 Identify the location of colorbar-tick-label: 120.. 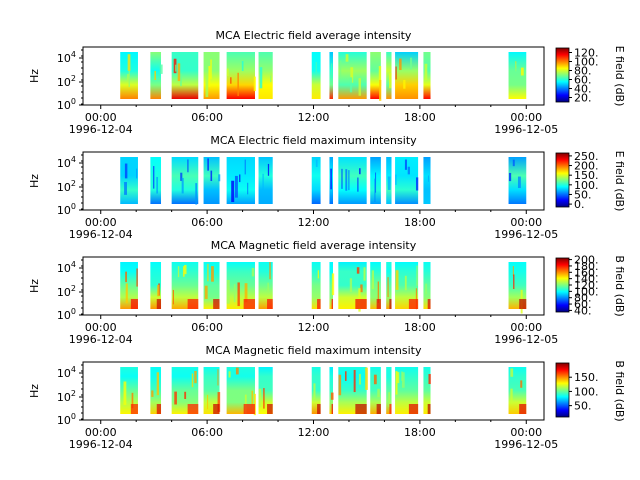
(586, 53).